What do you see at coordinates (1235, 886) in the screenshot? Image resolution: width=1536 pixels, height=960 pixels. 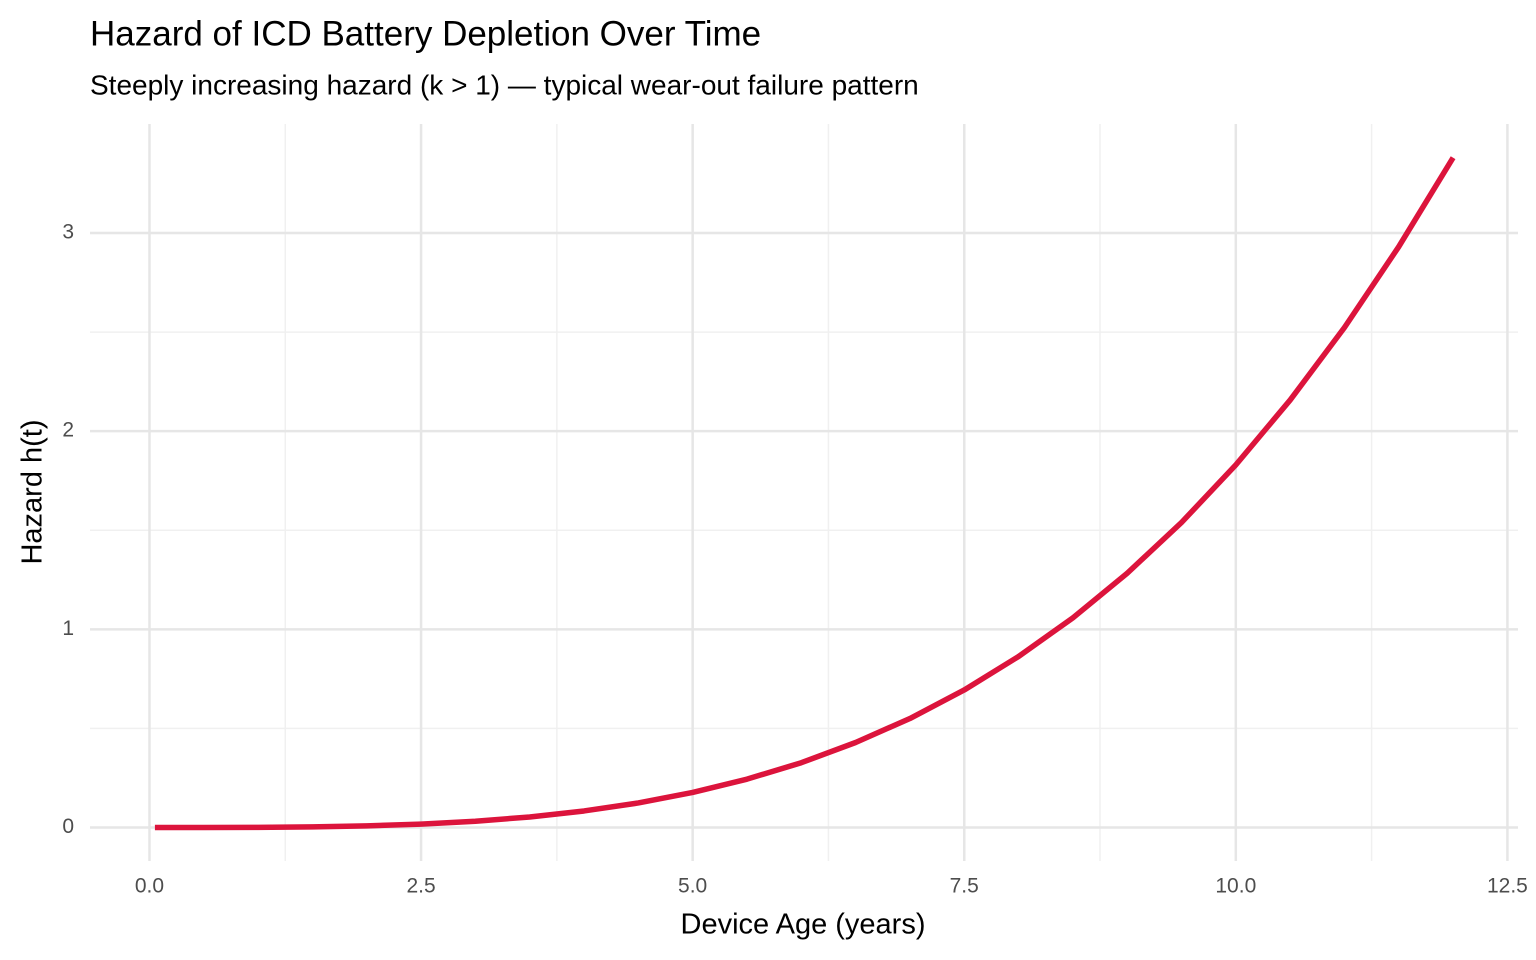 I see `x-tick-label: 10.0` at bounding box center [1235, 886].